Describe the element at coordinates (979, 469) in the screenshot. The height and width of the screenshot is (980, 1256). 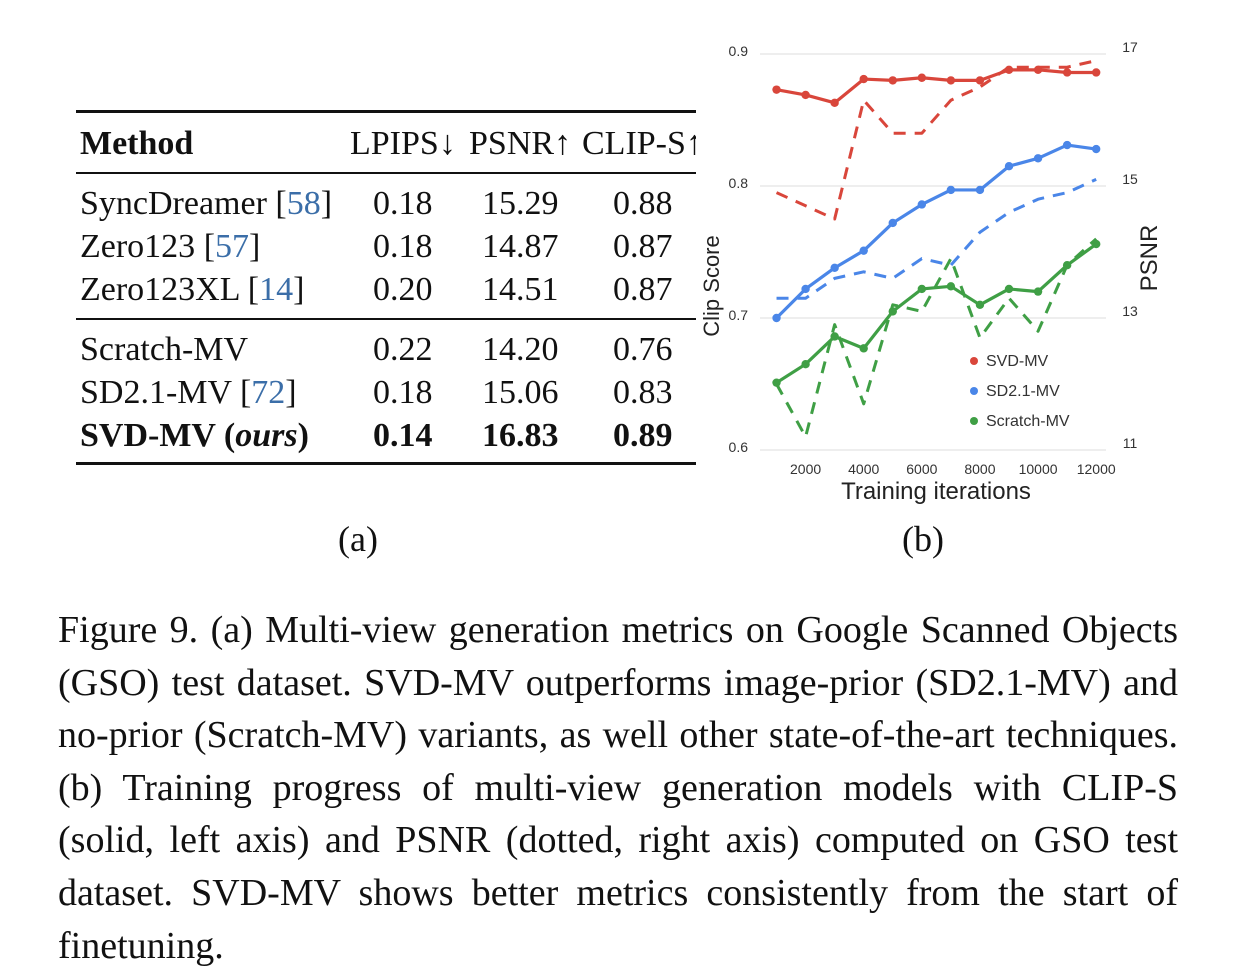
I see `x-tick-label: 8000` at that location.